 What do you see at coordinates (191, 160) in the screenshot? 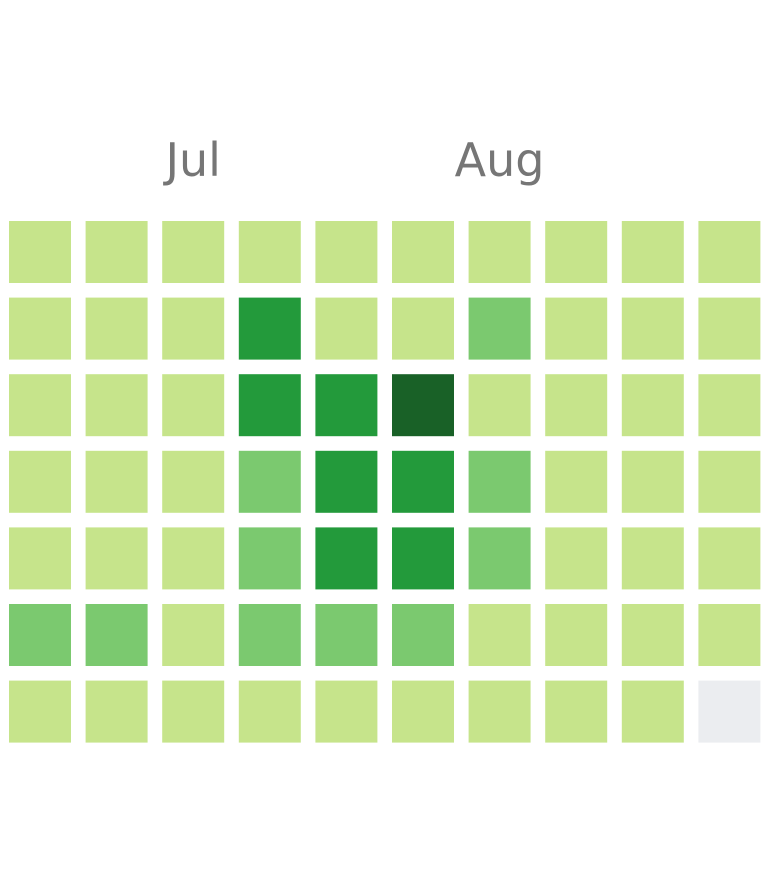
I see `month-label: Jul` at bounding box center [191, 160].